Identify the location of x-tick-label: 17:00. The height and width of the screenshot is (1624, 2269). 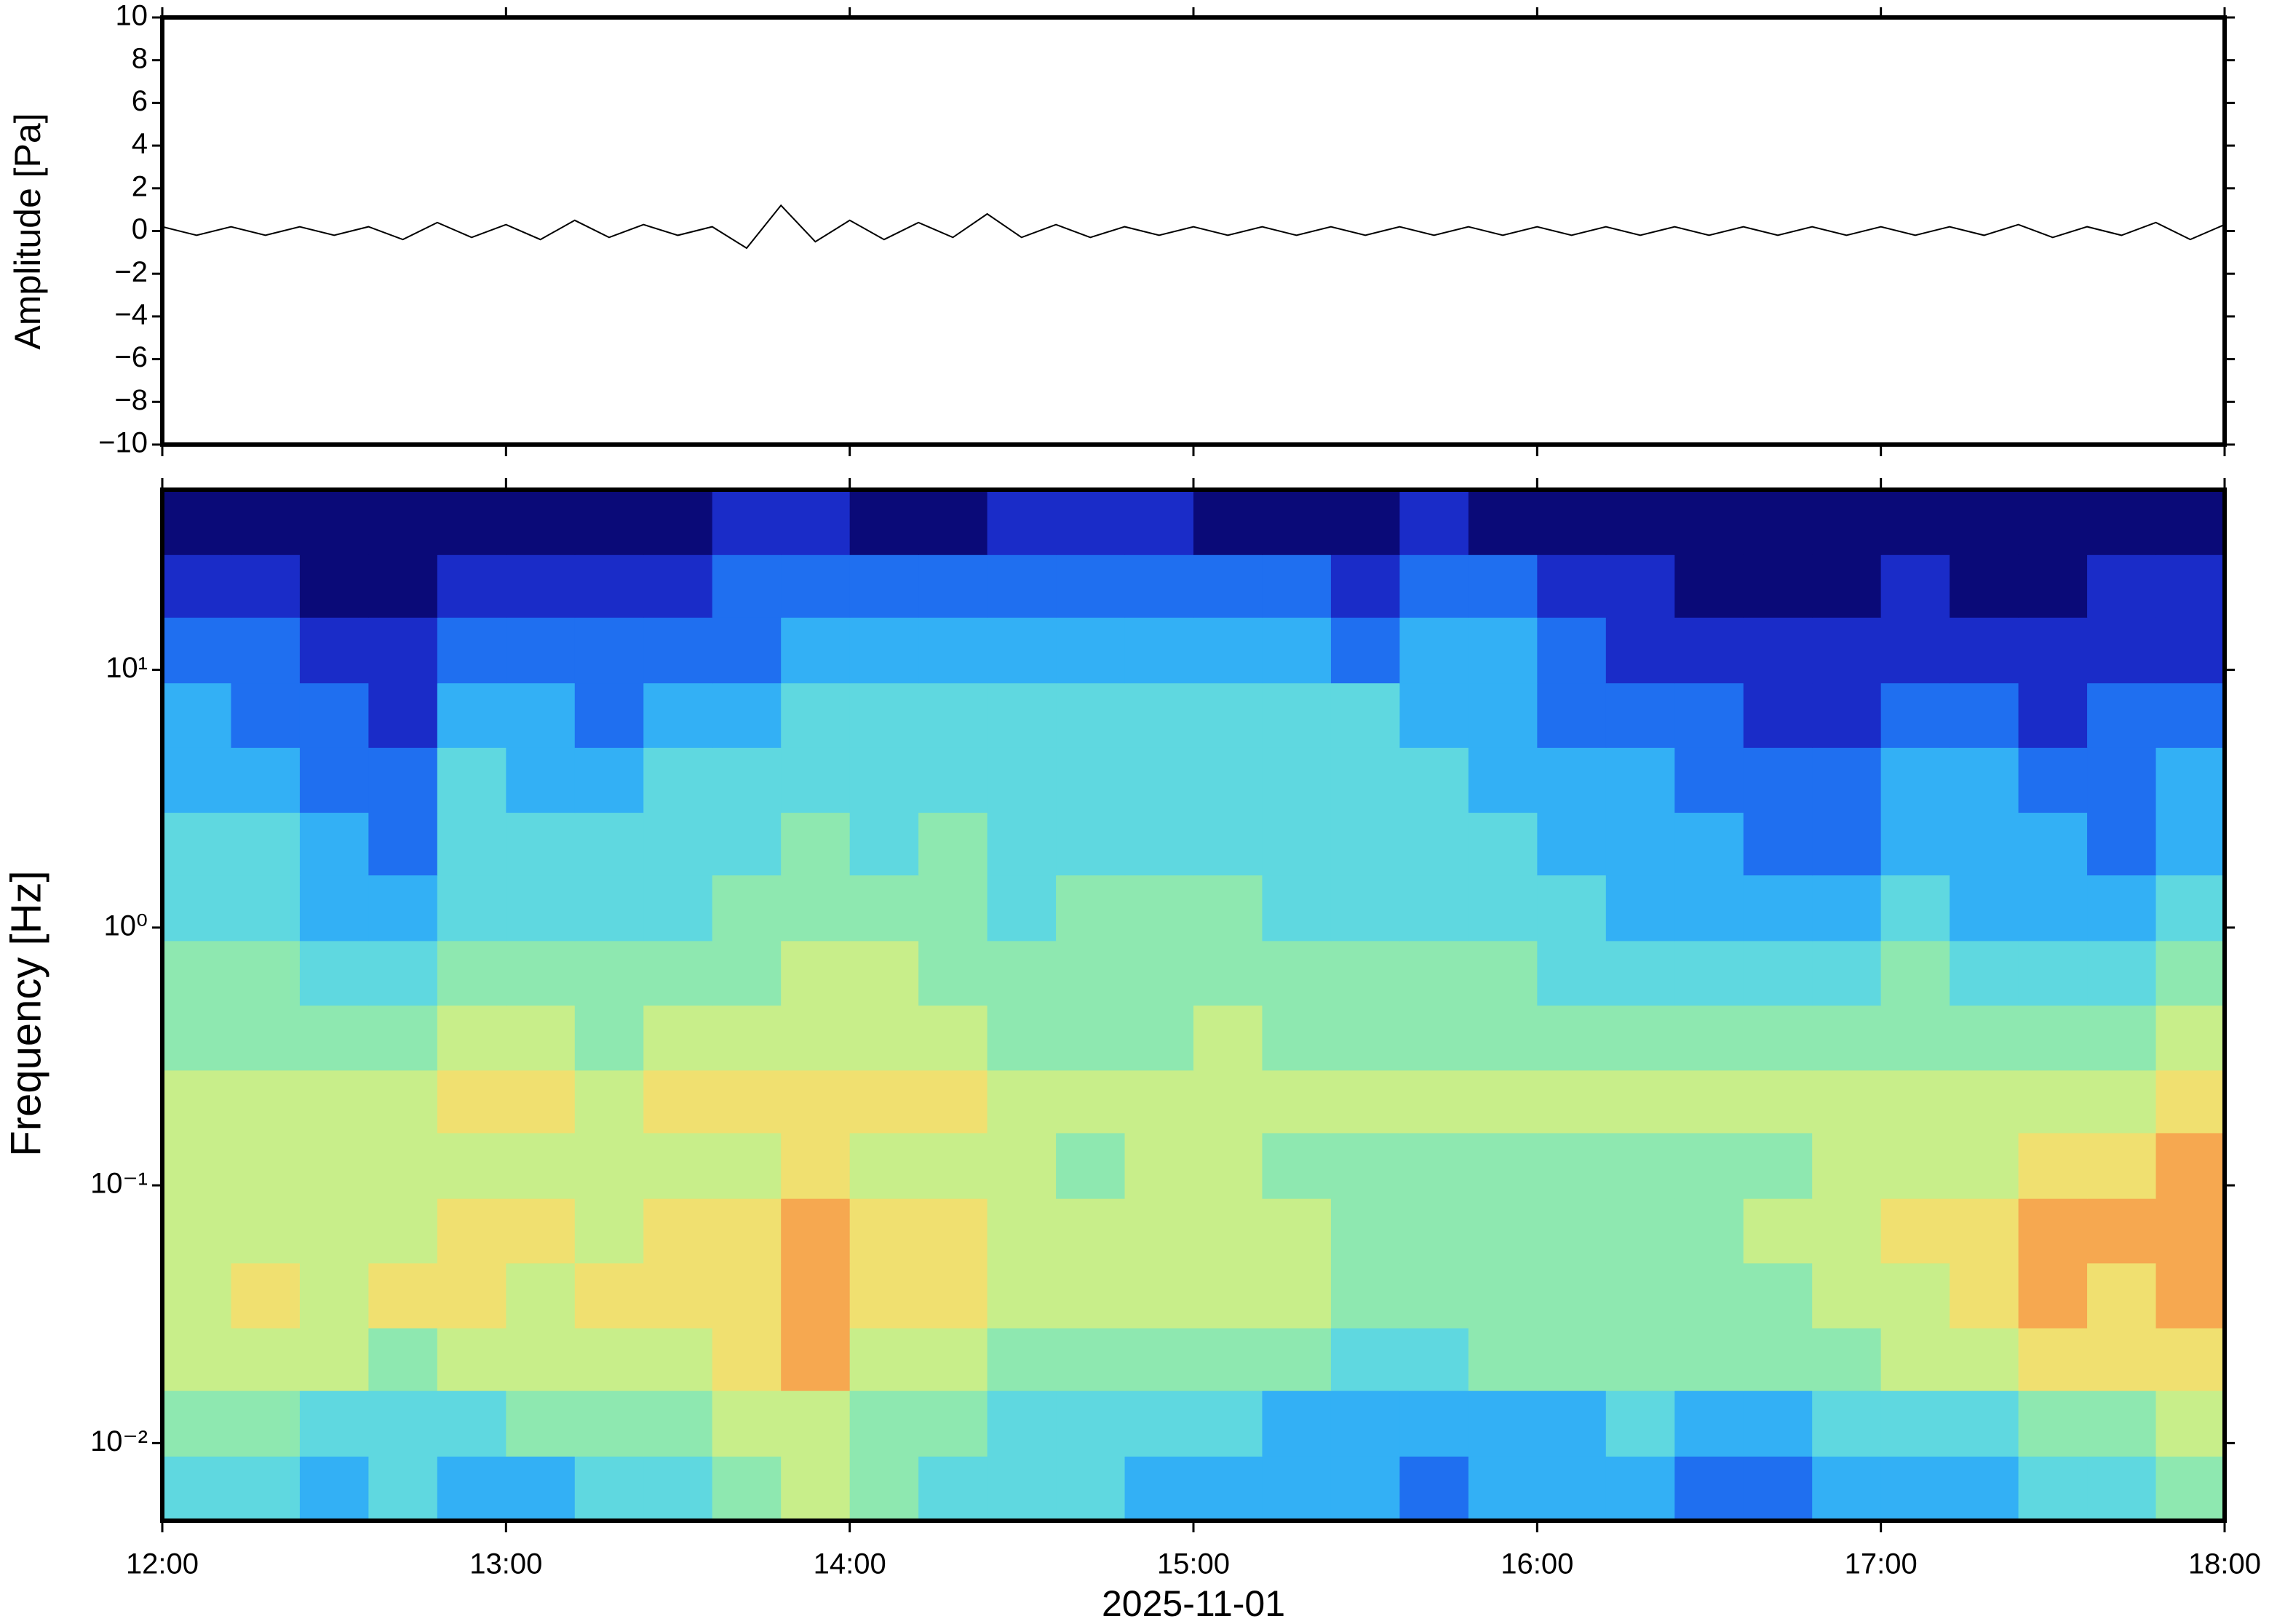
(1881, 1564).